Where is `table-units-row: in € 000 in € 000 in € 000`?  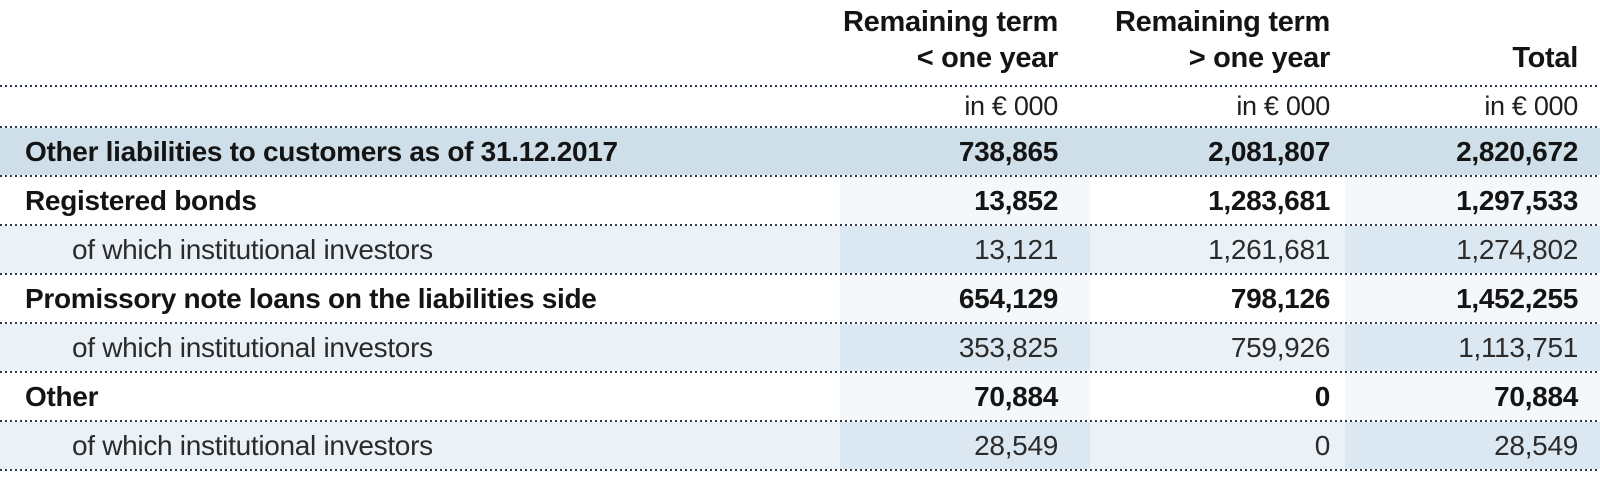
table-units-row: in € 000 in € 000 in € 000 is located at coordinates (800, 106).